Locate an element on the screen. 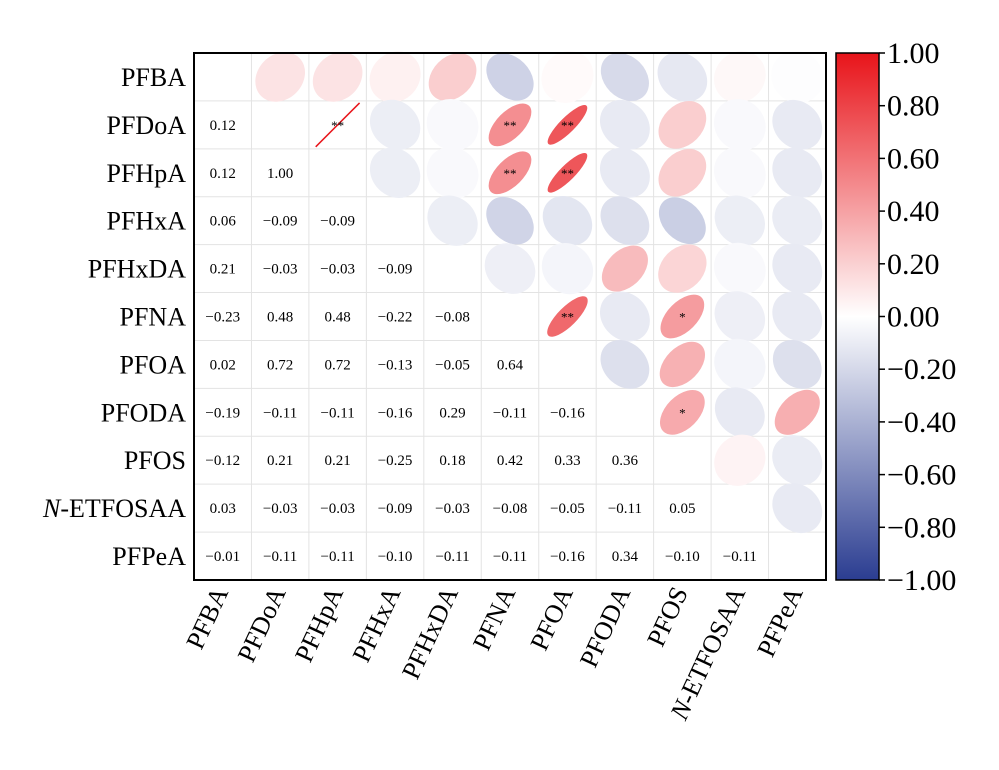 The width and height of the screenshot is (999, 770). correlation-value: 0.02 is located at coordinates (223, 365).